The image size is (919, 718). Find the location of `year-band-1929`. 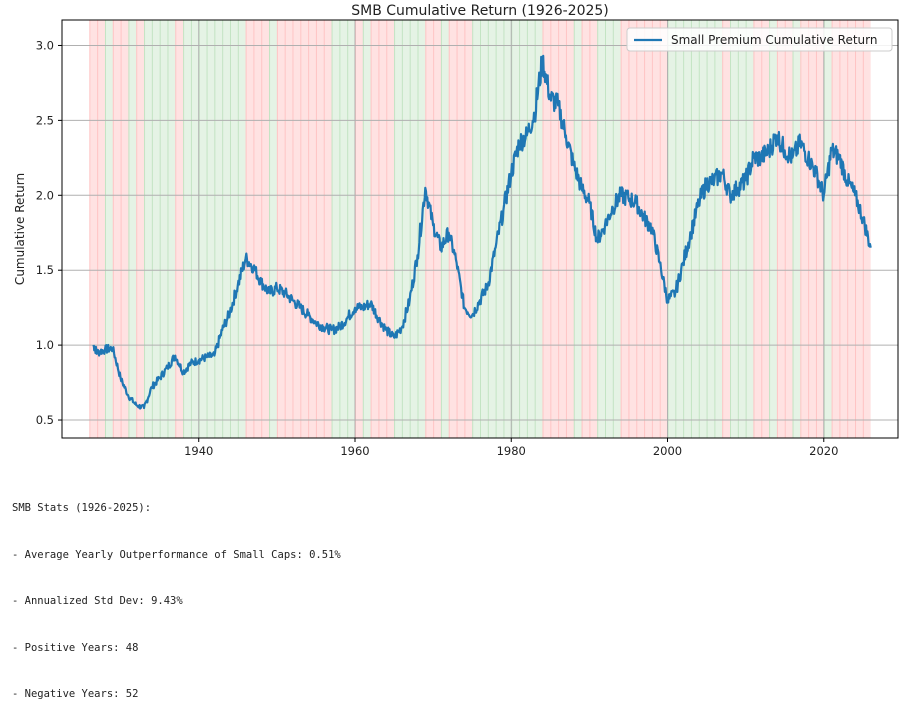

year-band-1929 is located at coordinates (116, 229).